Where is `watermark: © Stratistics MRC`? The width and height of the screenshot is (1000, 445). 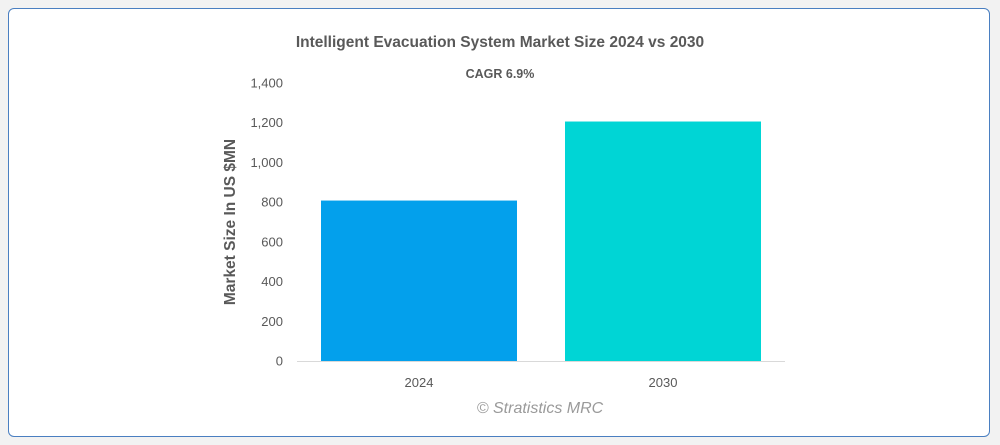 watermark: © Stratistics MRC is located at coordinates (540, 408).